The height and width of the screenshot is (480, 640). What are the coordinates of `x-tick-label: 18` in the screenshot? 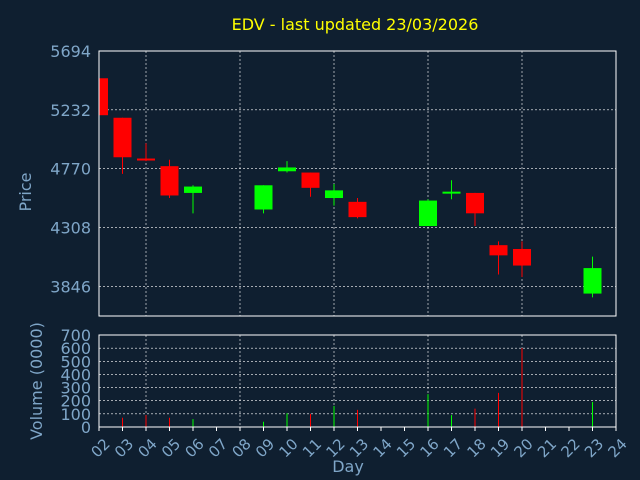 It's located at (477, 448).